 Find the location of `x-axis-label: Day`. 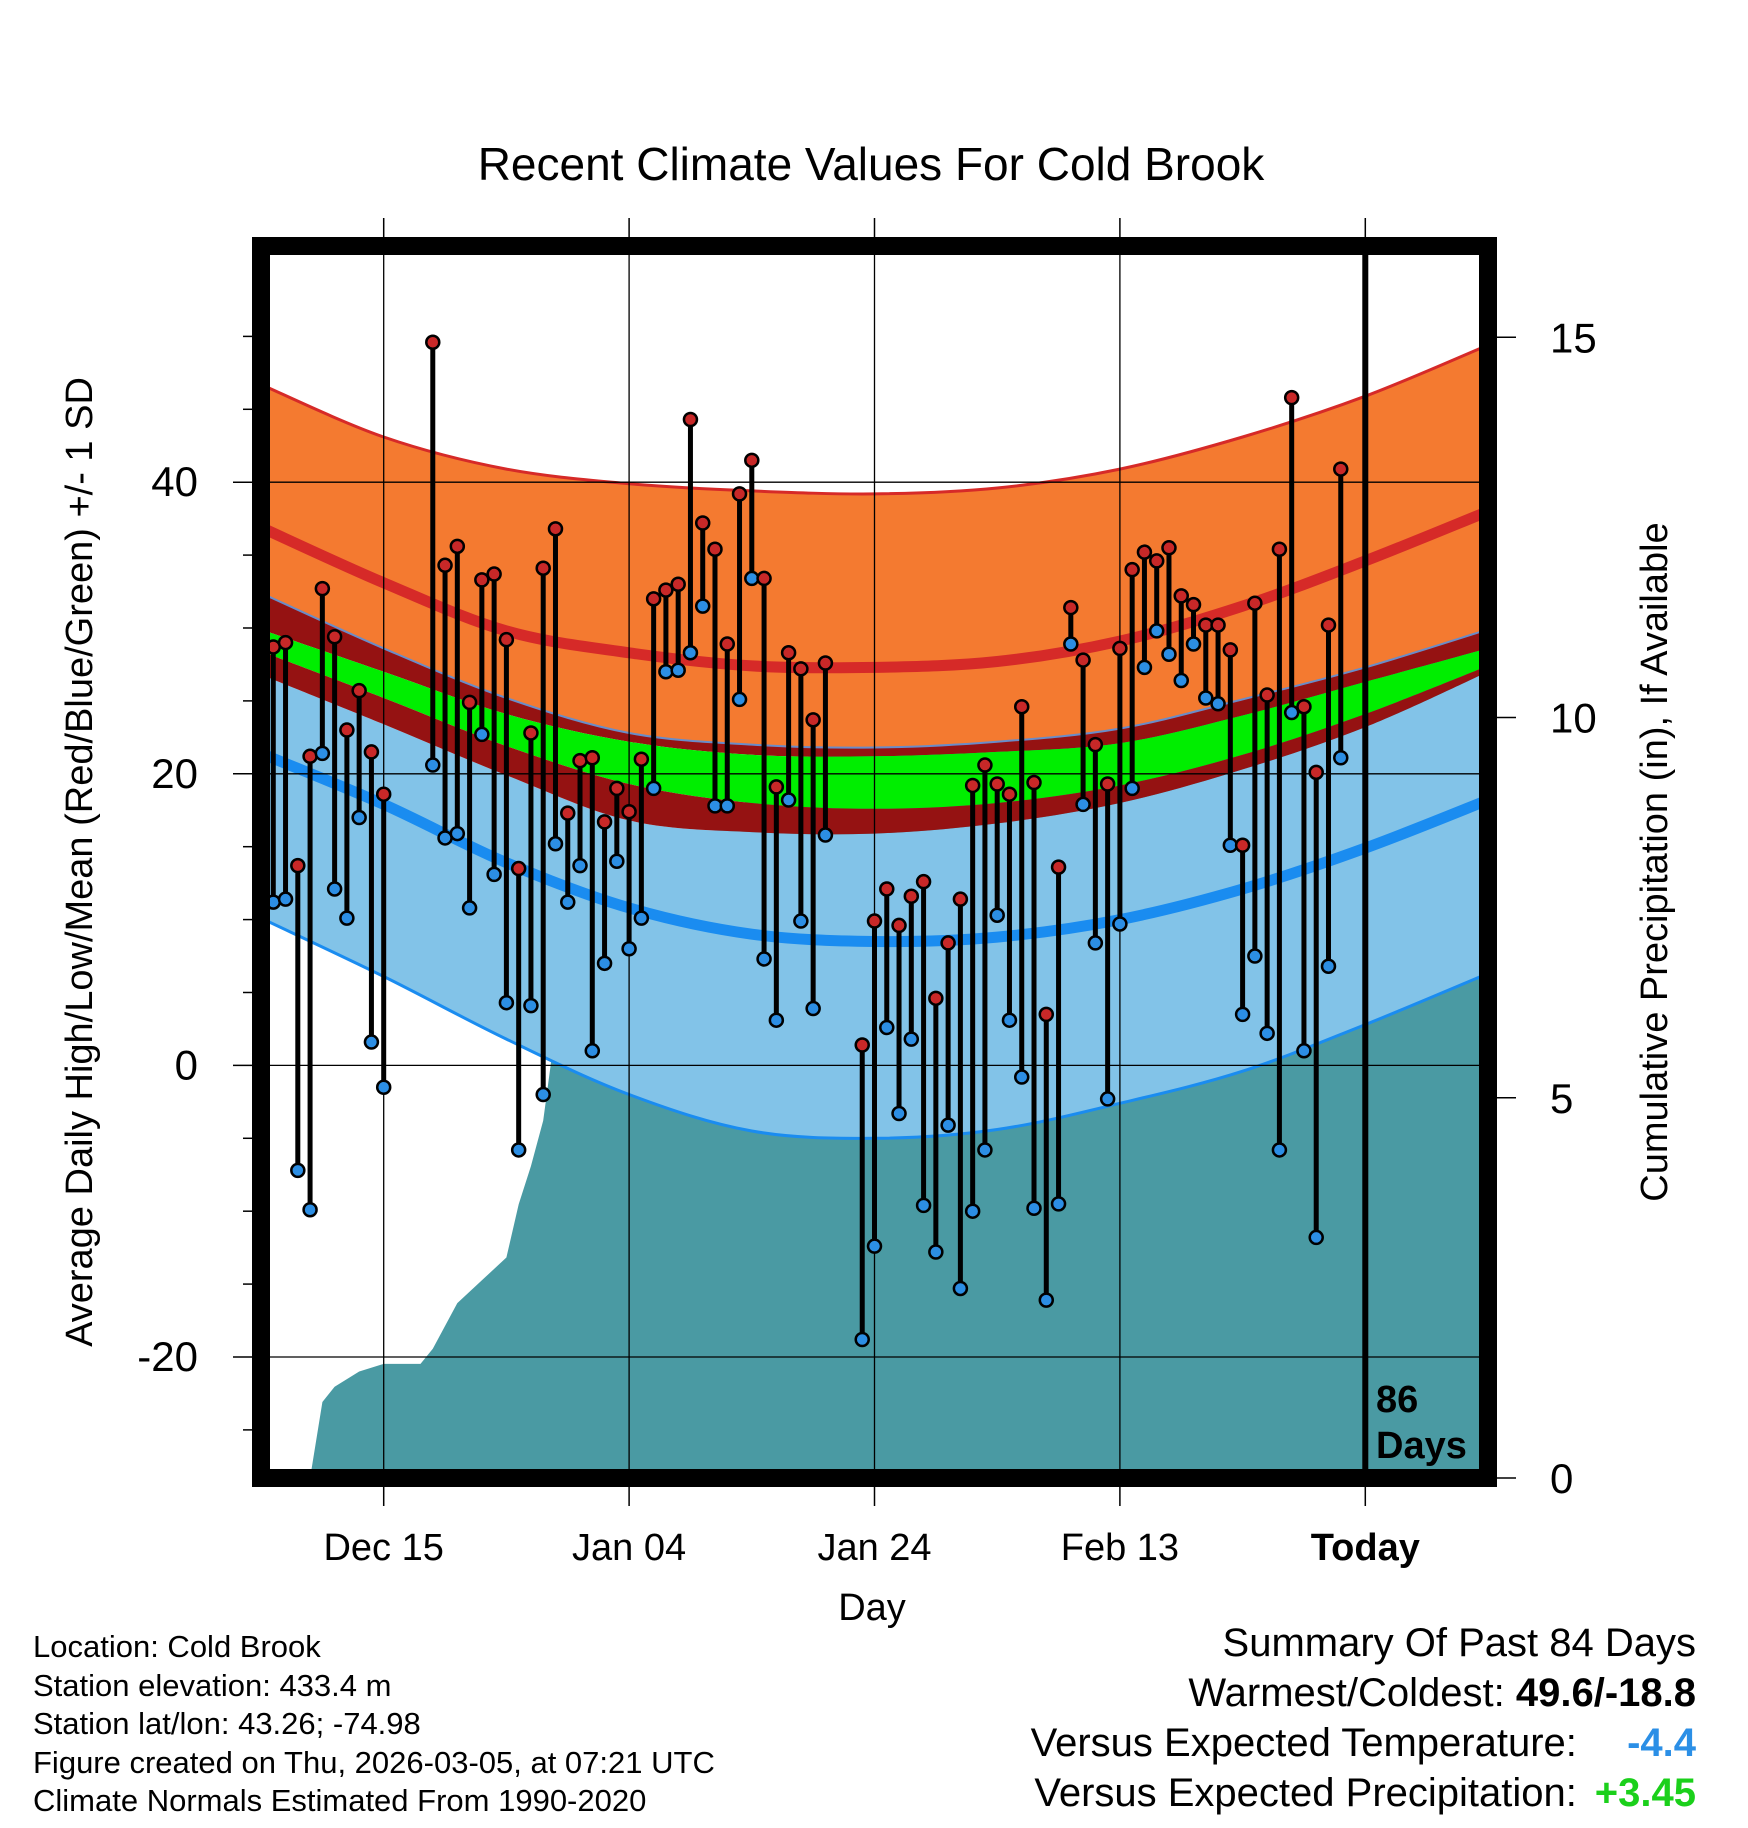

x-axis-label: Day is located at coordinates (872, 1607).